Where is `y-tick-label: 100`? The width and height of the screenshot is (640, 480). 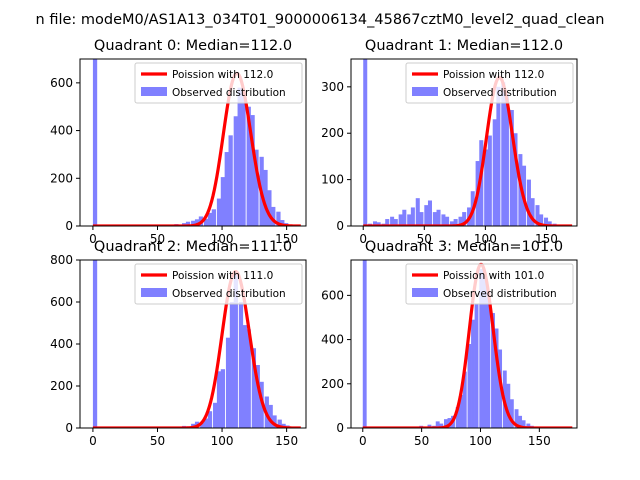
y-tick-label: 100 is located at coordinates (332, 180).